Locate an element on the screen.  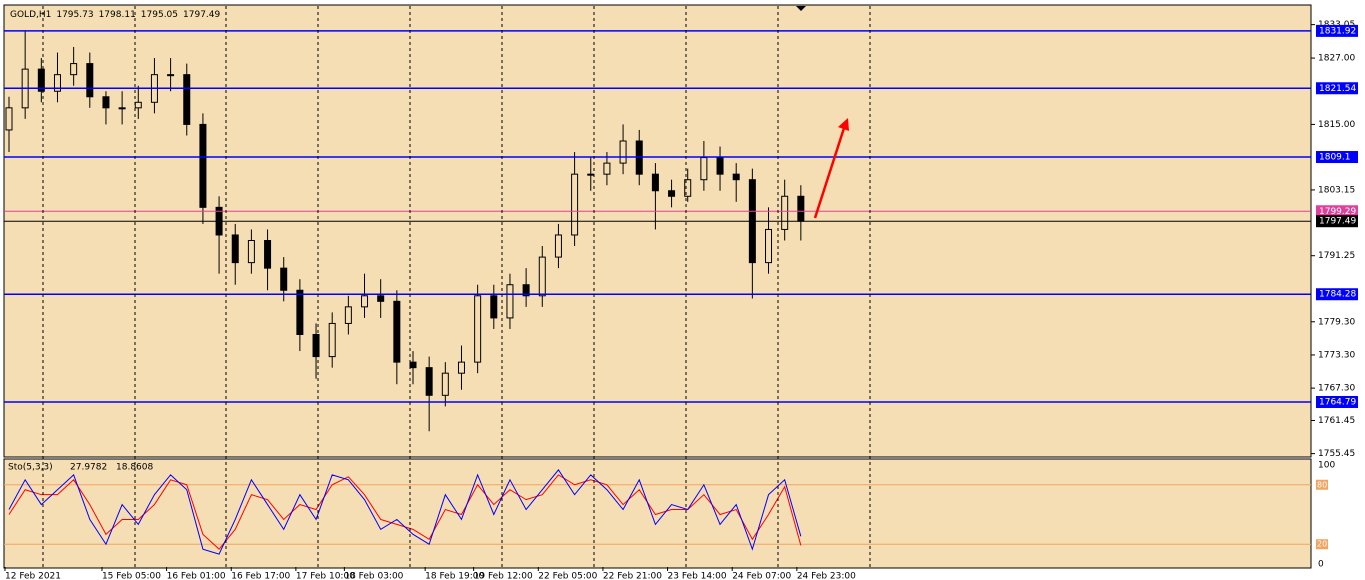
level-label: 1799.29 is located at coordinates (1337, 212).